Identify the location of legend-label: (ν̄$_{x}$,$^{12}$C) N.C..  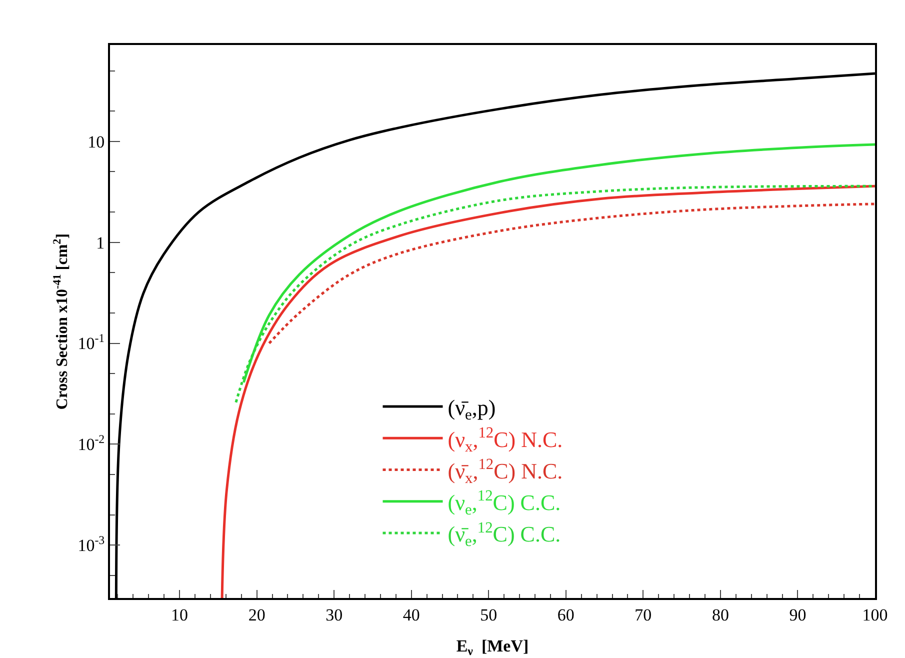
(505, 471).